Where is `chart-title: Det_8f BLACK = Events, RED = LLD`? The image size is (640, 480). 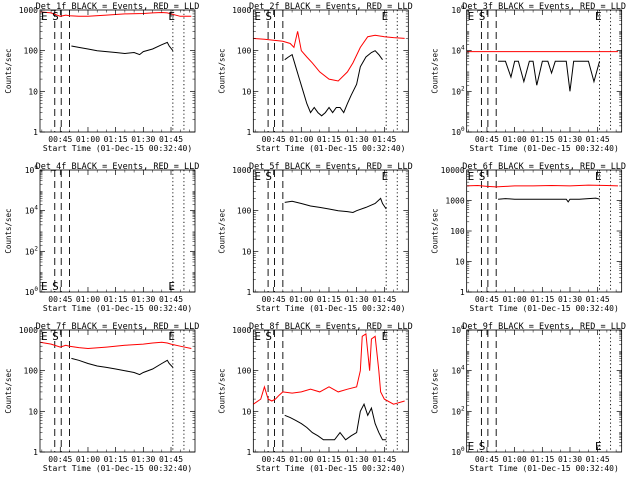 chart-title: Det_8f BLACK = Events, RED = LLD is located at coordinates (331, 327).